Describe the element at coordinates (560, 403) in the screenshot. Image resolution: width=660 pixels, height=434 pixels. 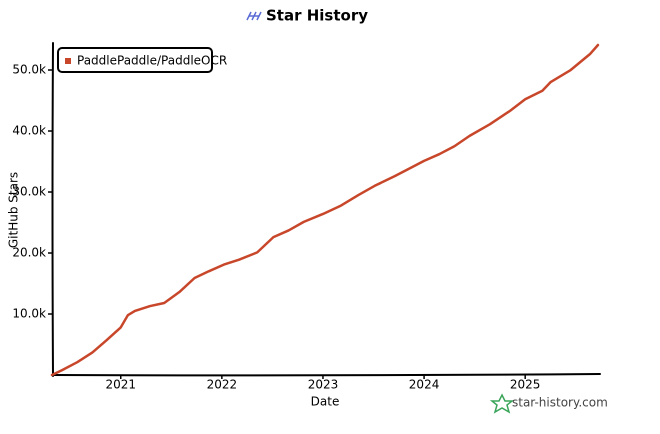
I see `watermark-text: star-history.com` at that location.